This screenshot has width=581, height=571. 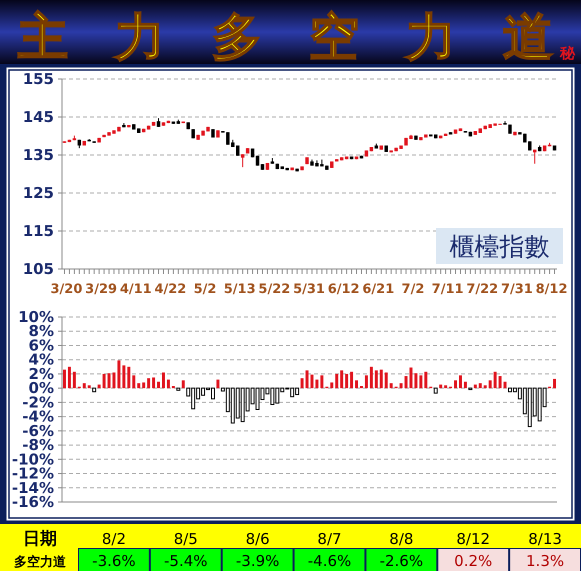 I want to click on category-label: 8/7, so click(x=329, y=539).